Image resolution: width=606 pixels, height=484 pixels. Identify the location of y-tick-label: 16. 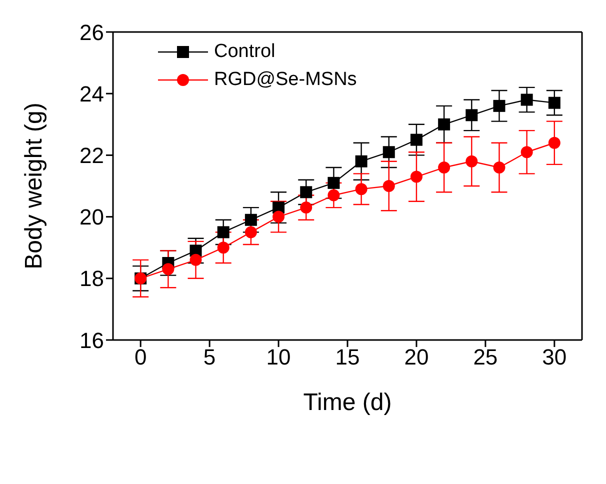
(92, 340).